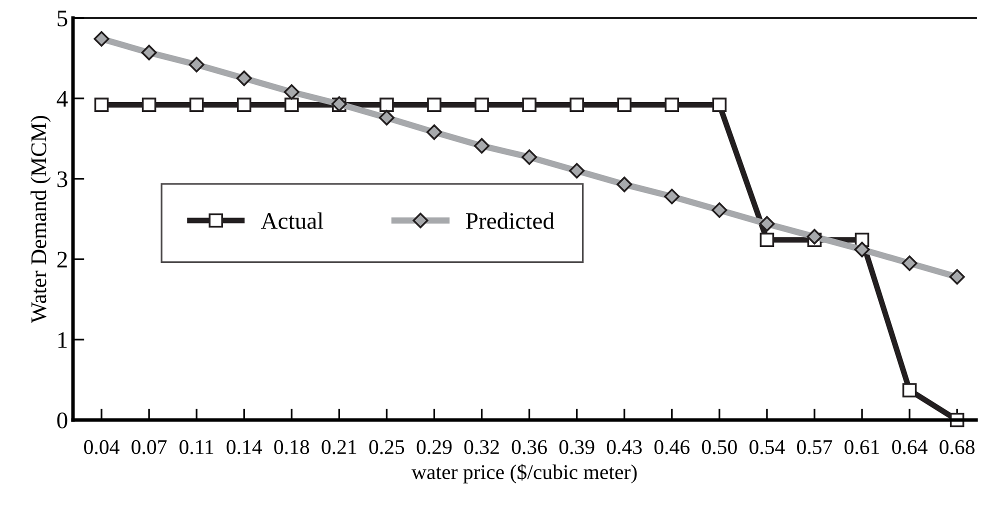  Describe the element at coordinates (672, 447) in the screenshot. I see `x-tick-label: 0.46` at that location.